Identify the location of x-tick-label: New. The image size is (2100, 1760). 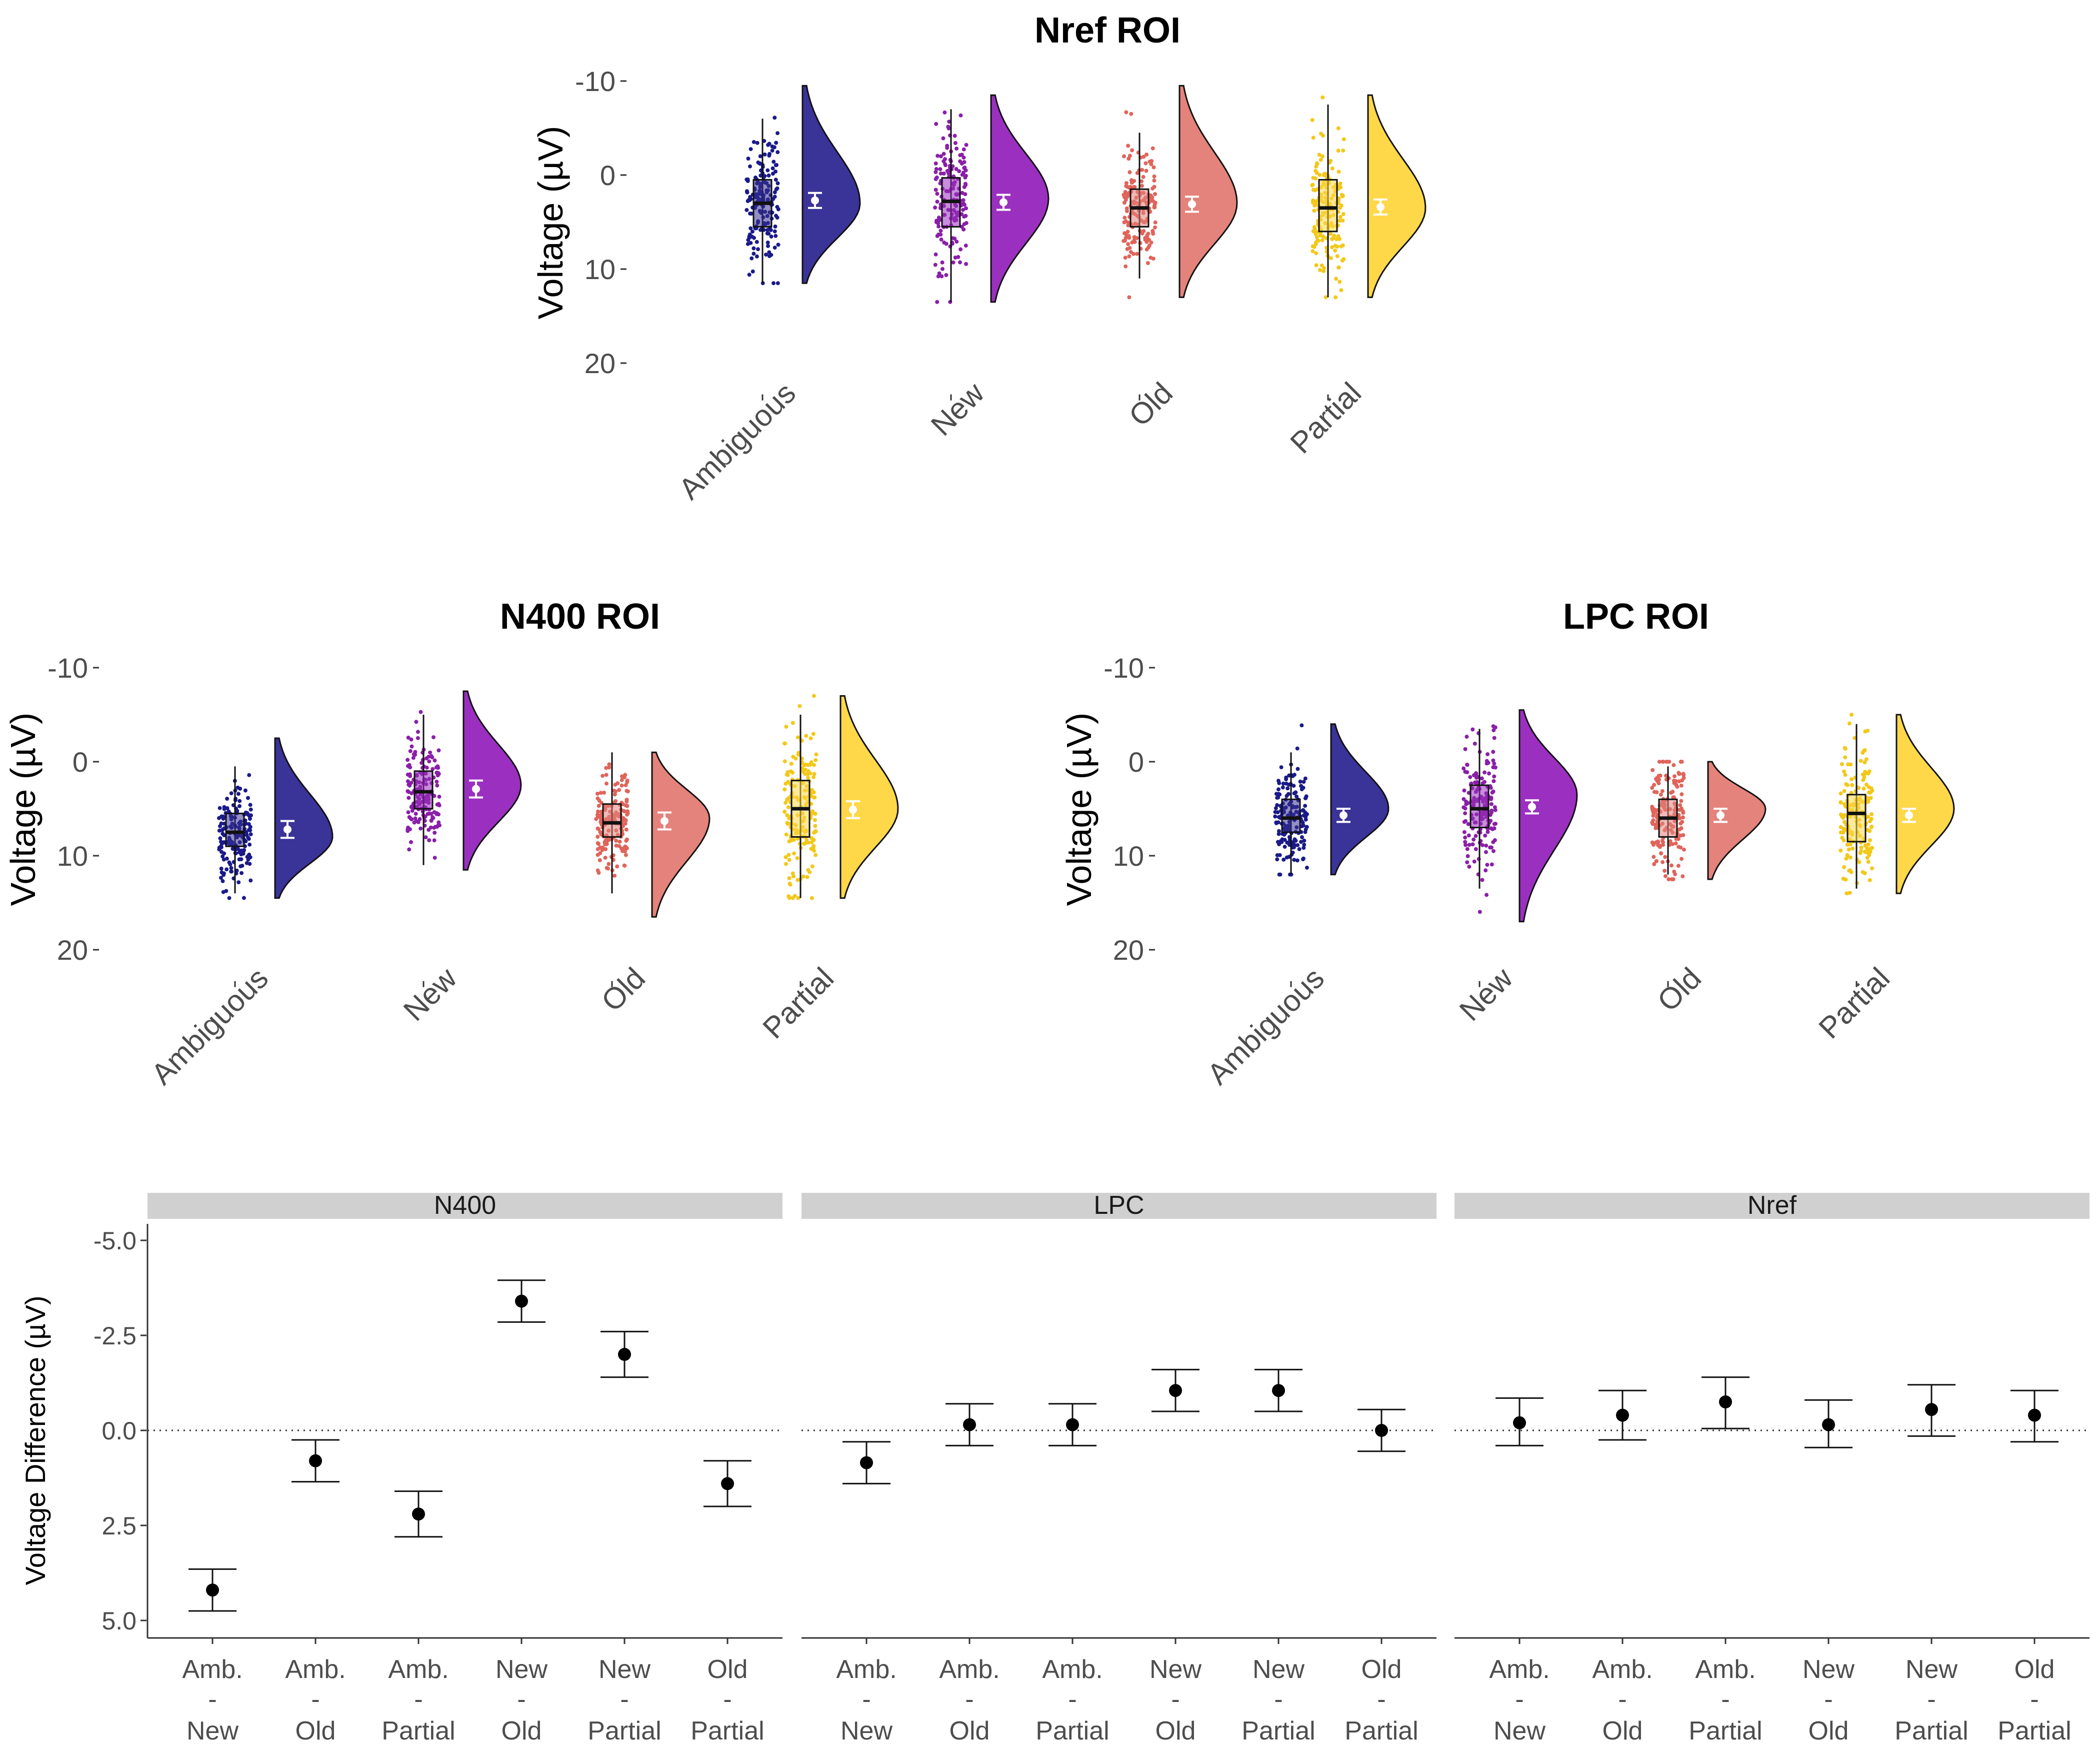
(1486, 994).